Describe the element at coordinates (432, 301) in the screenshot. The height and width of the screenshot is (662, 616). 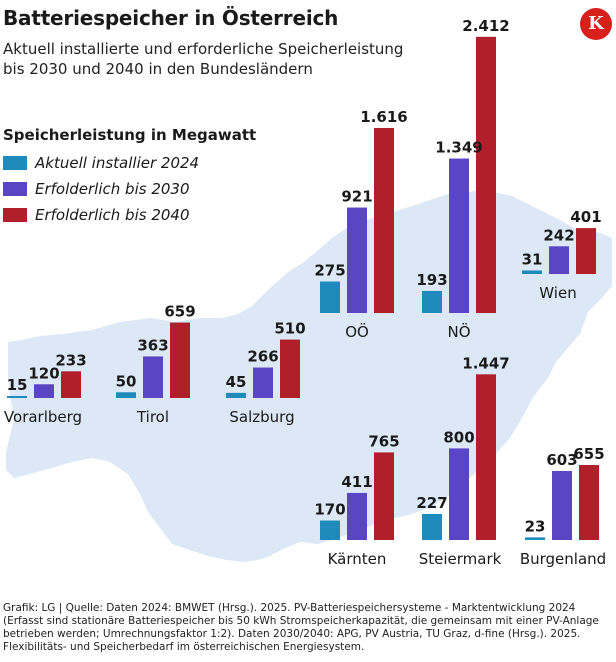
I see `bar-noe-2024` at that location.